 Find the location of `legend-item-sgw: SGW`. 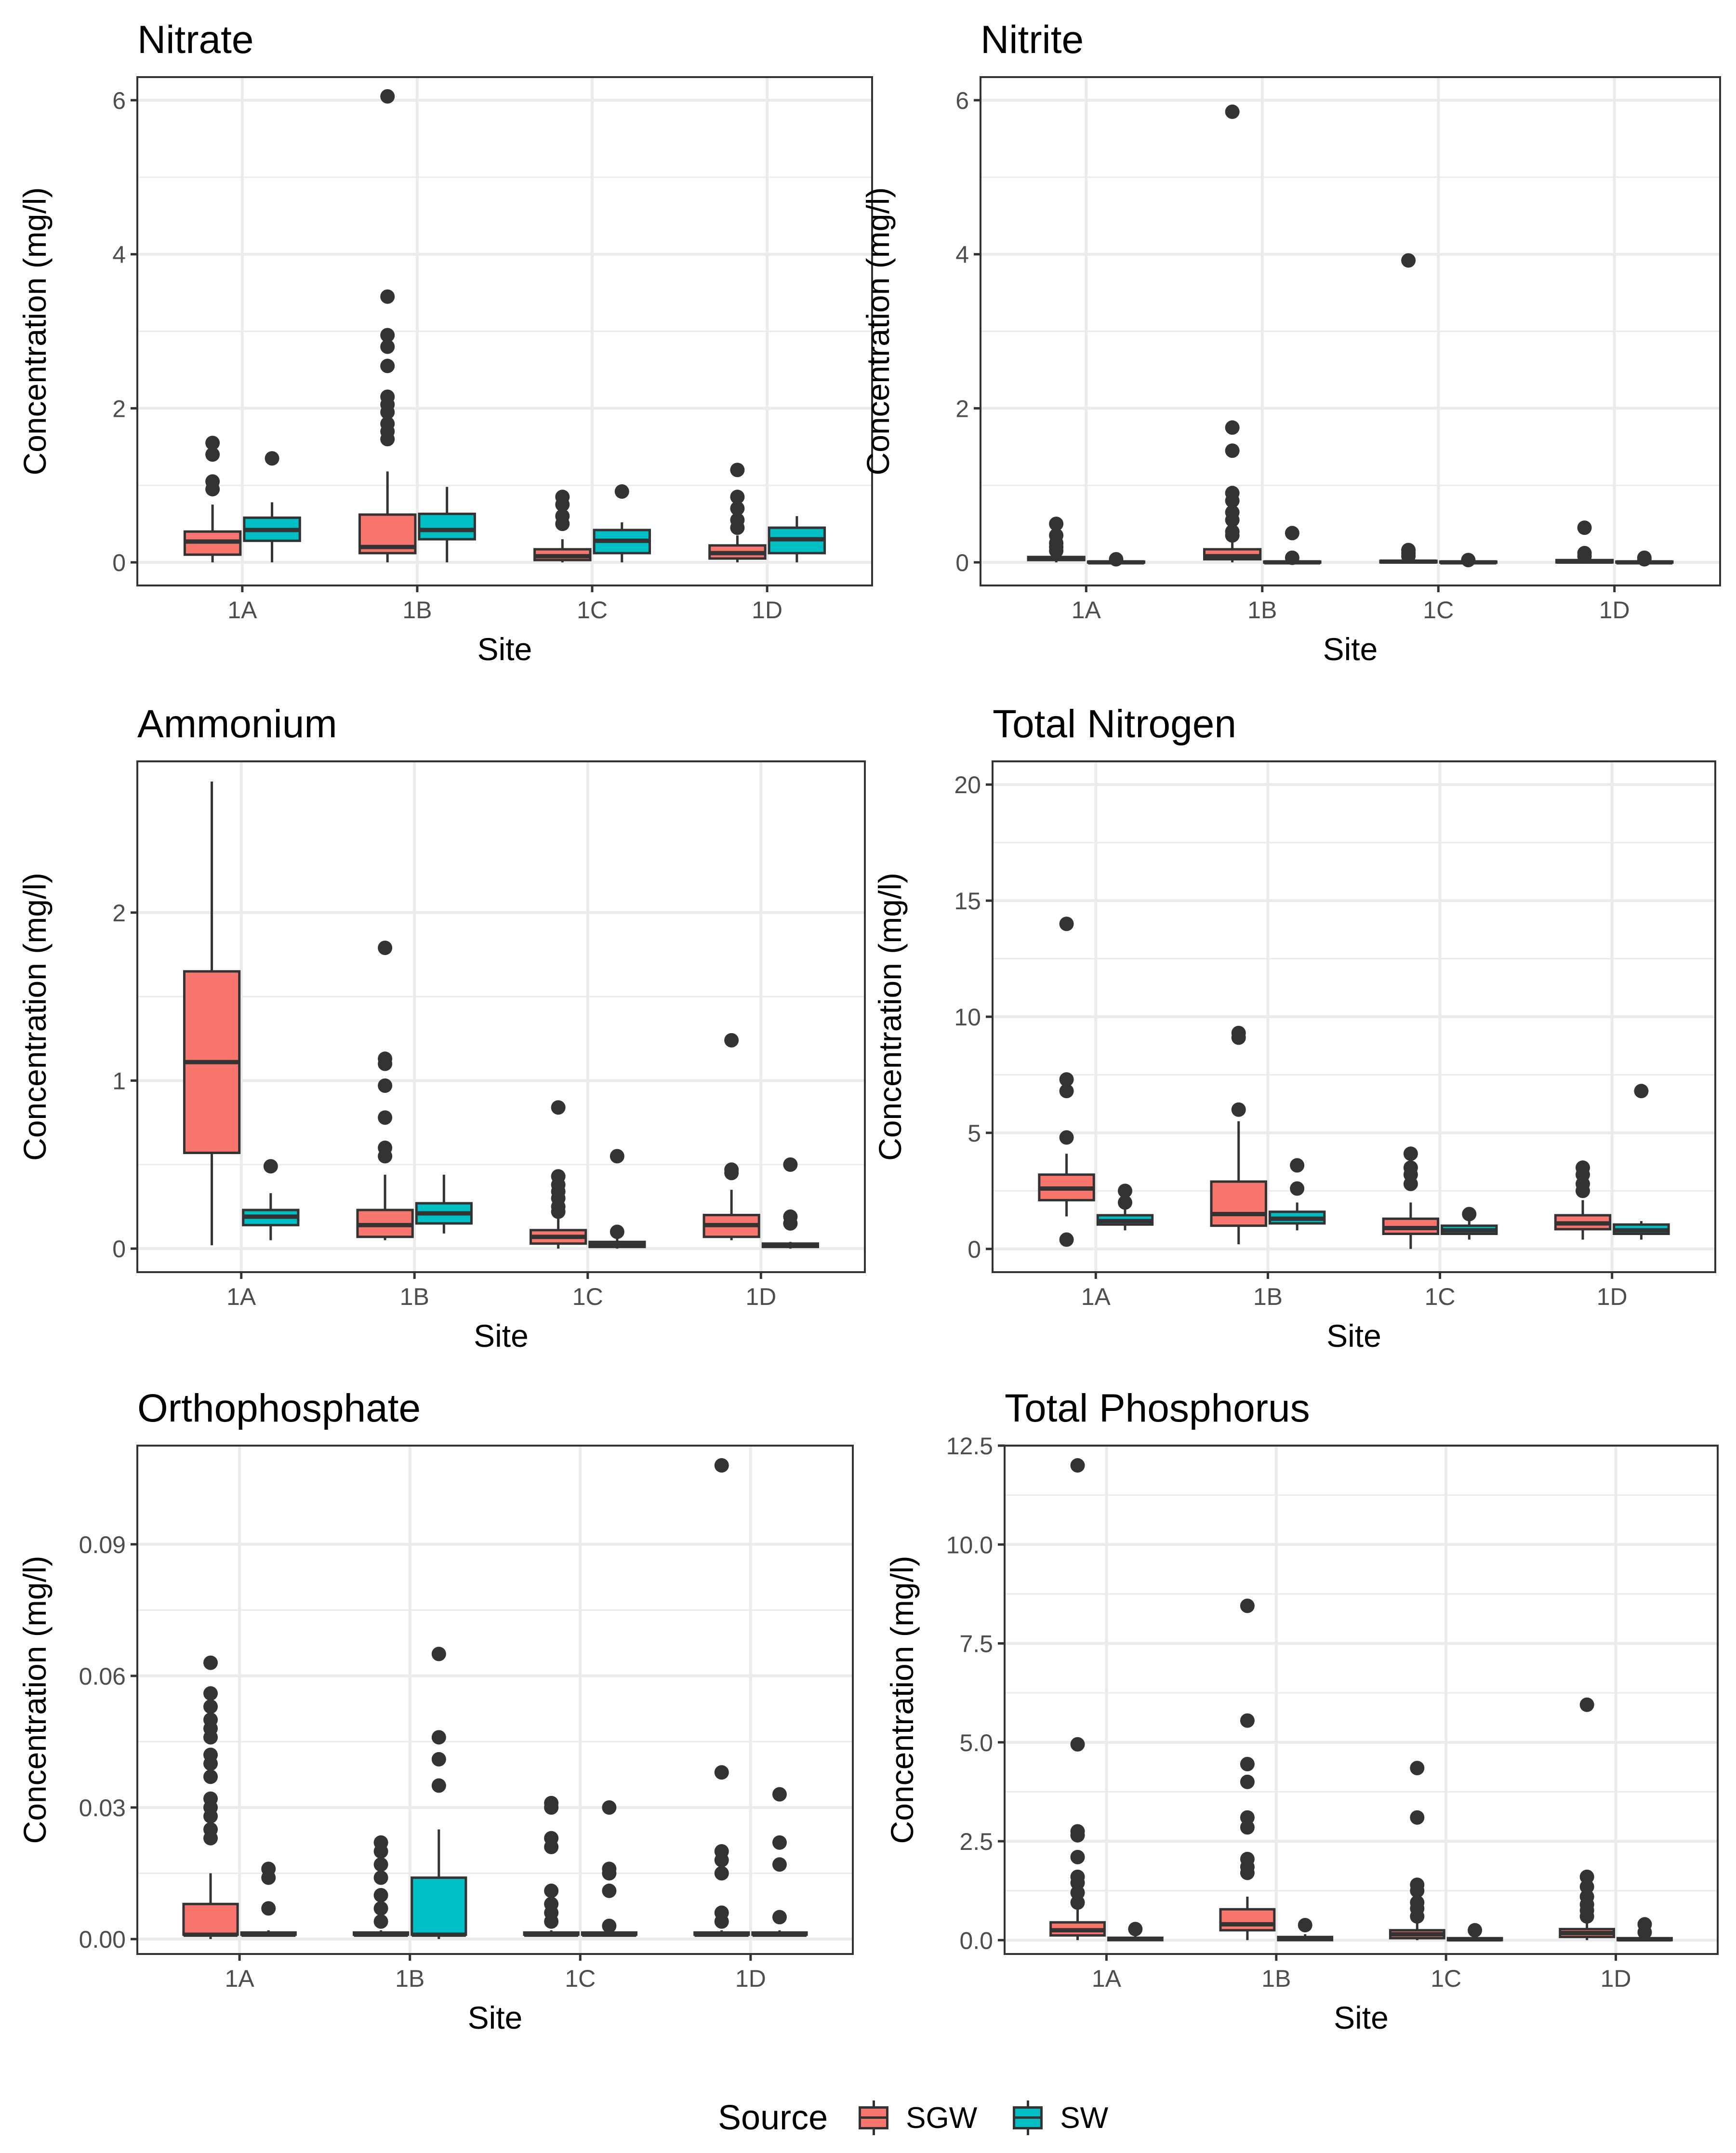

legend-item-sgw: SGW is located at coordinates (917, 2117).